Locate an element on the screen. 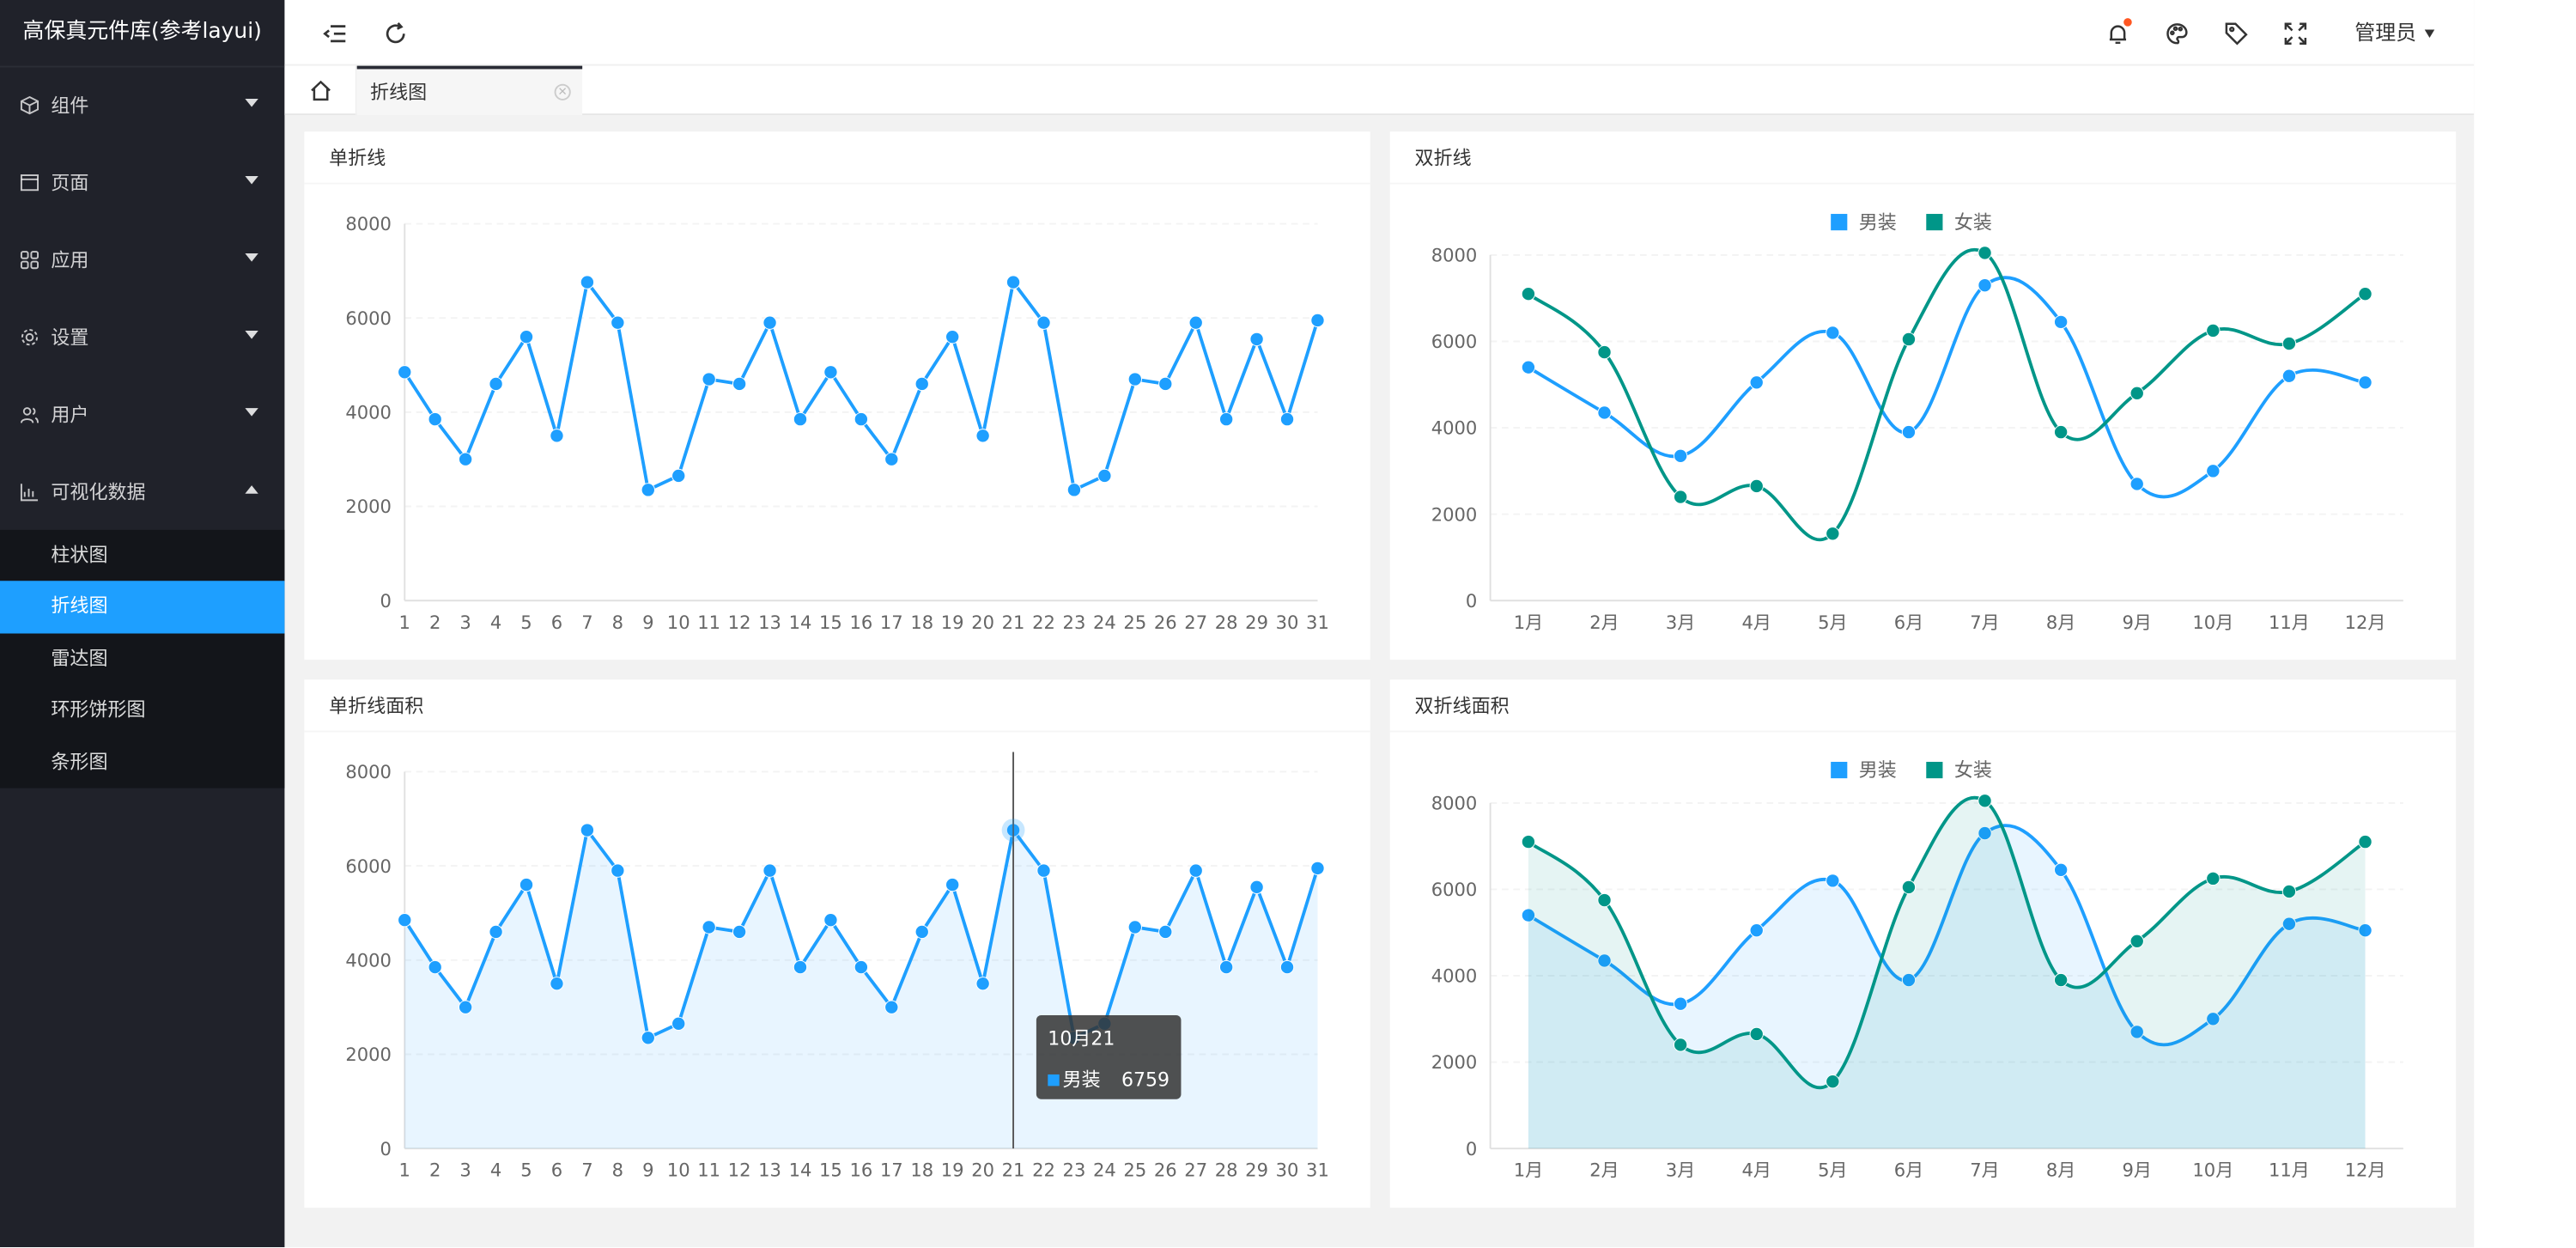  close-icon: ✕ is located at coordinates (563, 91).